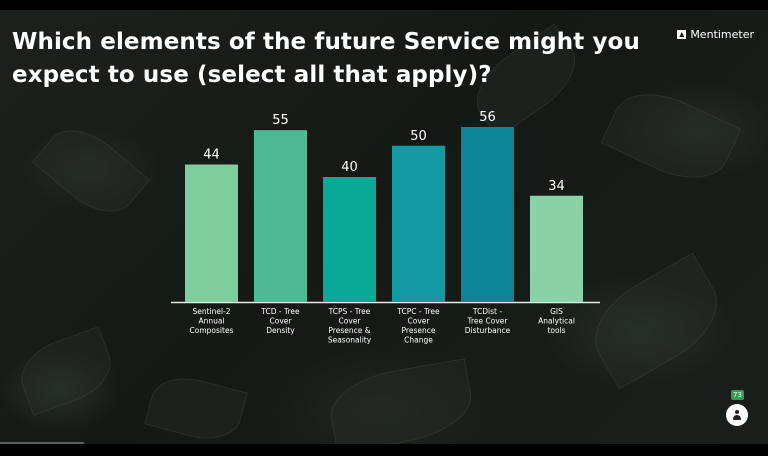 Image resolution: width=768 pixels, height=456 pixels. Describe the element at coordinates (212, 321) in the screenshot. I see `category-label: Sentinel-2 Annual Composites` at that location.